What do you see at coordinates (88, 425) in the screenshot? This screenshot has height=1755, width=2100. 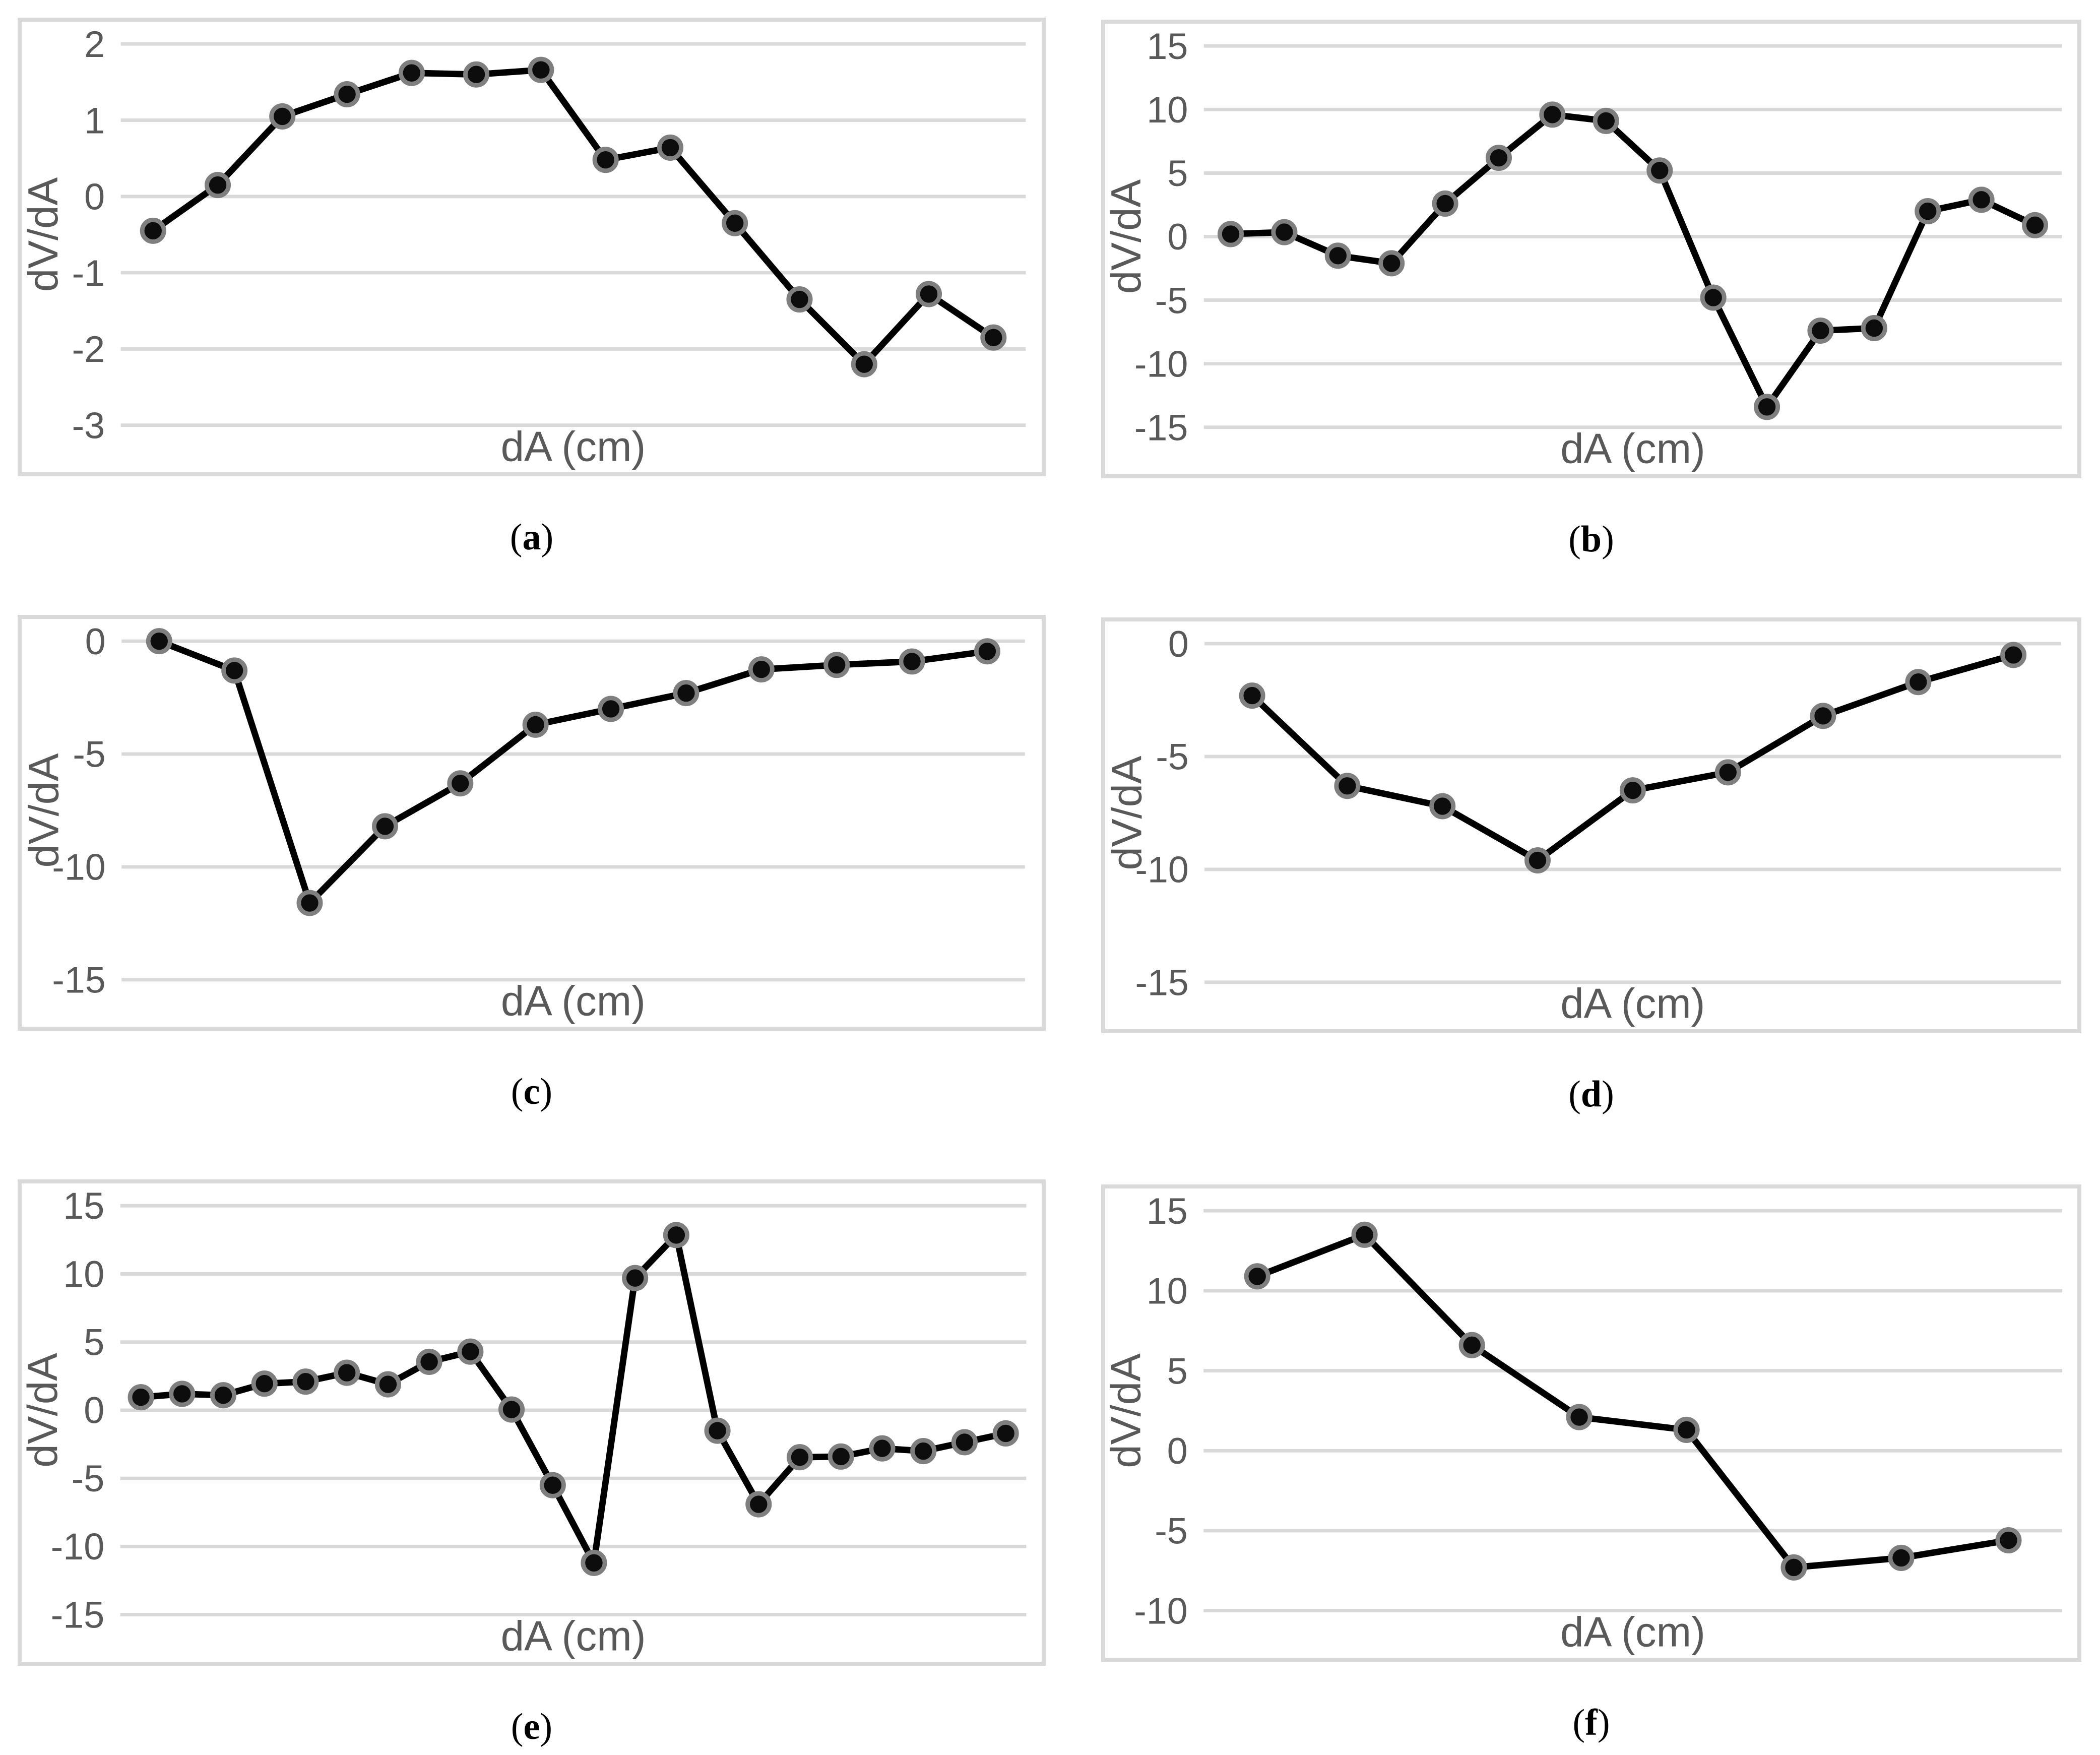 I see `y-tick-label: -3` at bounding box center [88, 425].